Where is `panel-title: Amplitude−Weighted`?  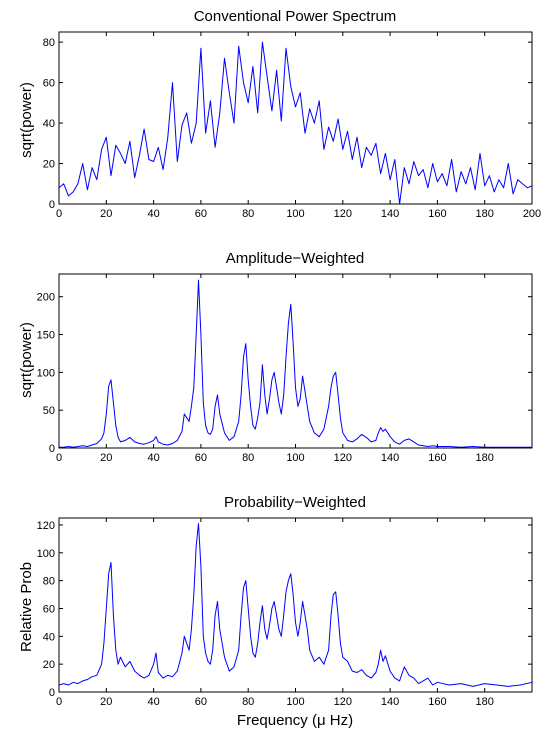 panel-title: Amplitude−Weighted is located at coordinates (295, 258).